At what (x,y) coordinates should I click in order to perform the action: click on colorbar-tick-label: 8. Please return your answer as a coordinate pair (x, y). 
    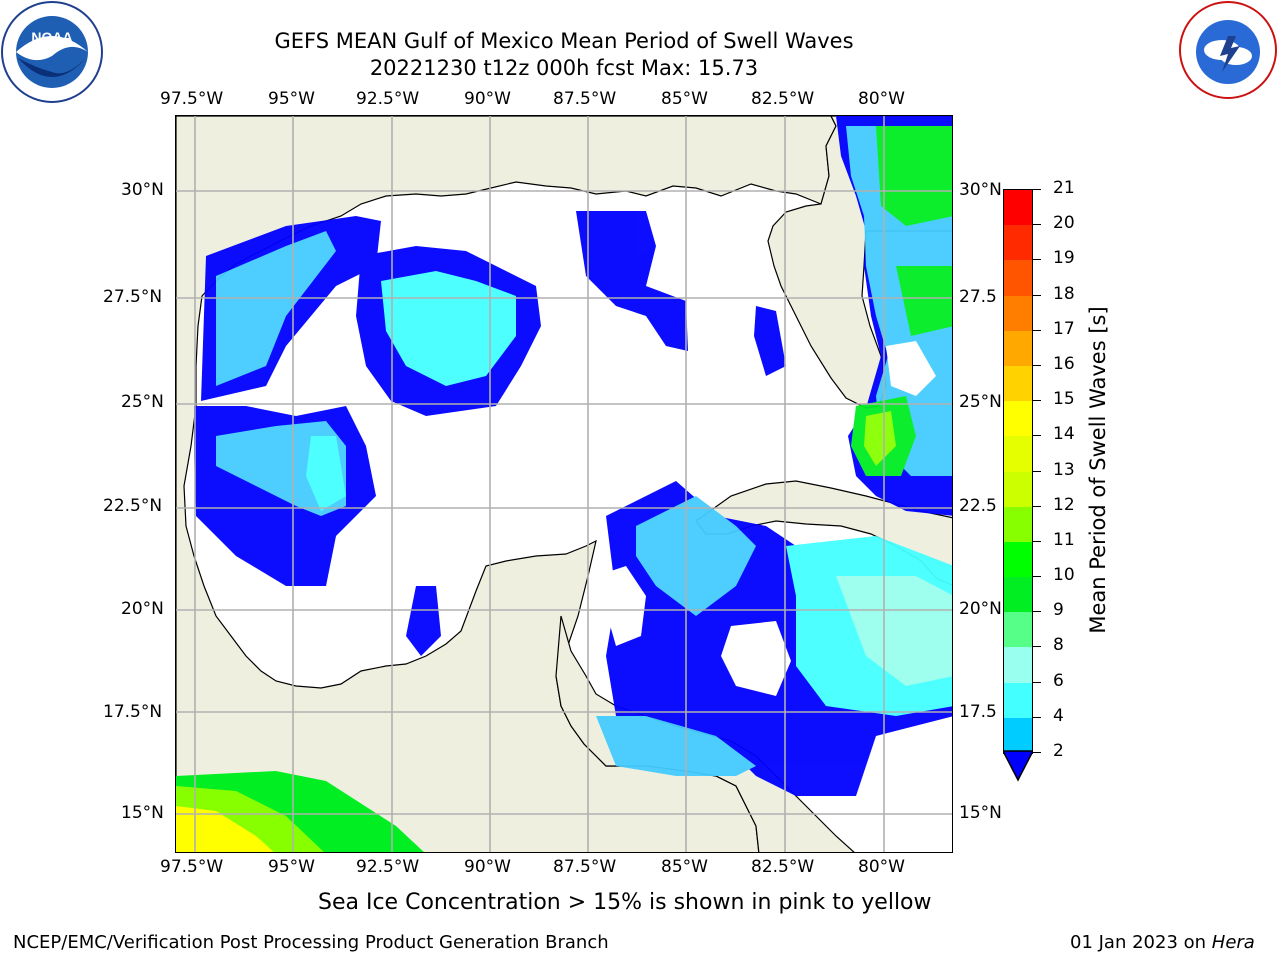
    Looking at the image, I should click on (1058, 645).